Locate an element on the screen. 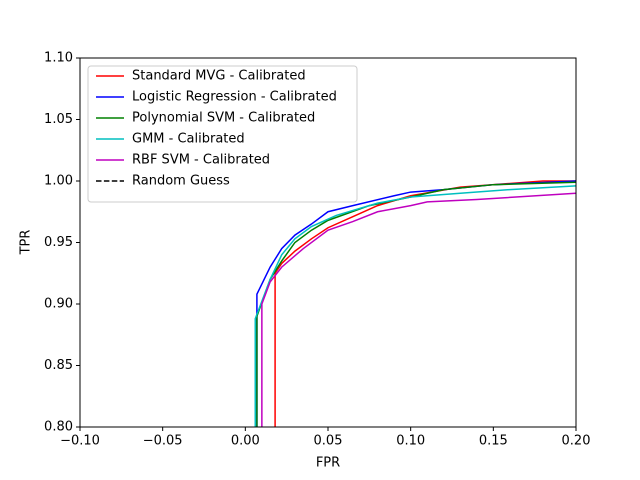  y-tick-label: 1.10 is located at coordinates (58, 58).